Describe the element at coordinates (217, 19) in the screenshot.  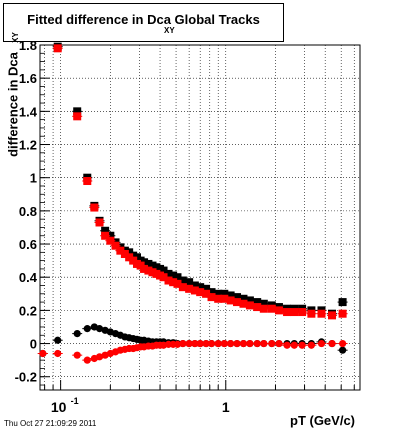
I see `chart-title-suffix: Global Tracks` at that location.